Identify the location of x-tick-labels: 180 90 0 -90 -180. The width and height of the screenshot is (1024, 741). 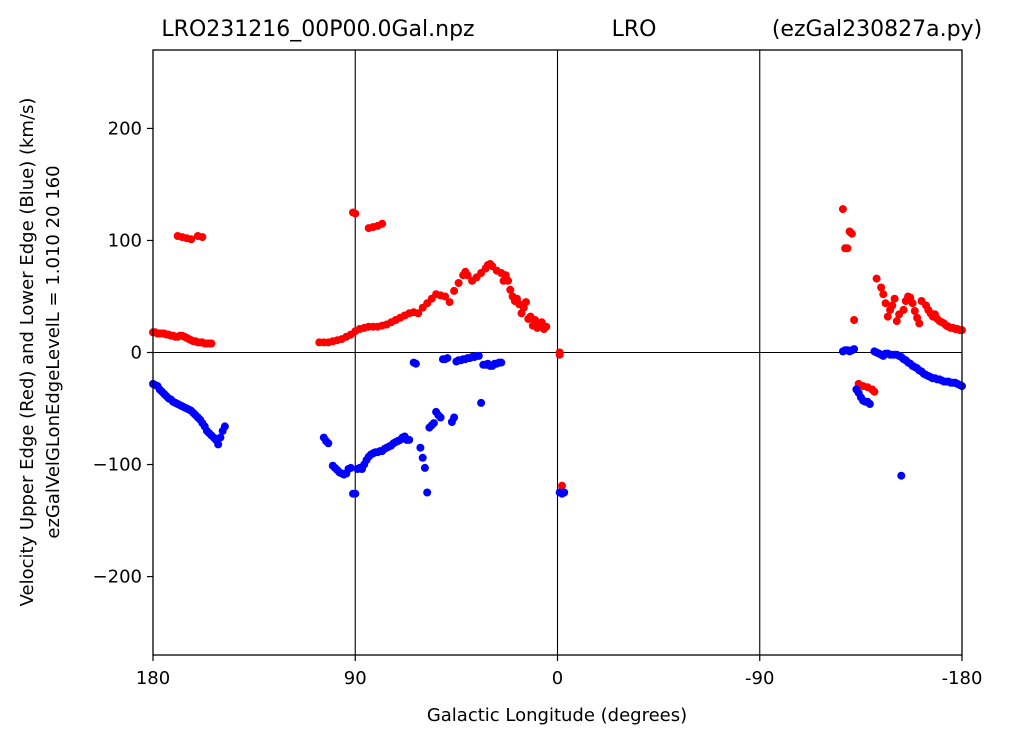
(559, 678).